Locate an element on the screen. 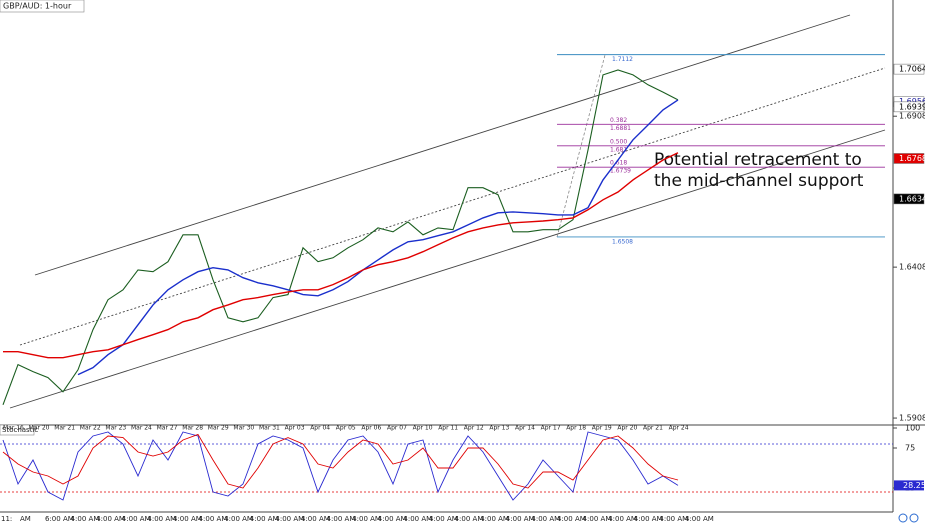  price-marker-label: 1.7064 is located at coordinates (912, 69).